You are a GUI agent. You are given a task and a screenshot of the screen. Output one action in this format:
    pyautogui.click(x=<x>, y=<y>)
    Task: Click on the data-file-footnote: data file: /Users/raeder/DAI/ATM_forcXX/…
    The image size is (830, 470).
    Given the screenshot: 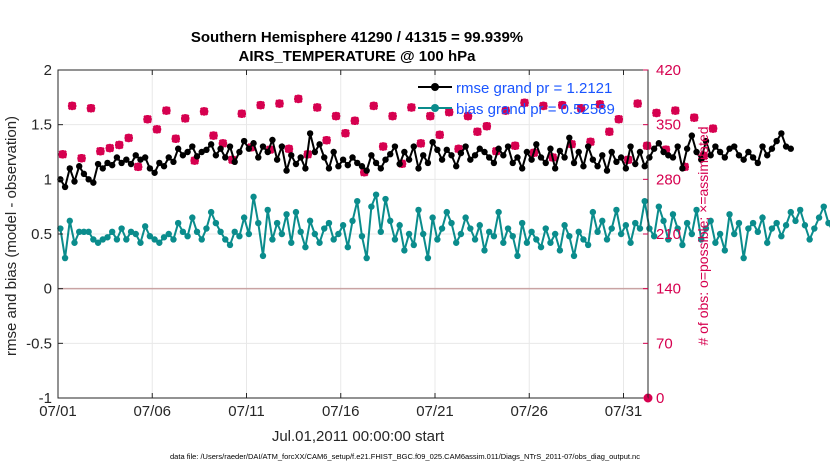 What is the action you would take?
    pyautogui.click(x=405, y=456)
    